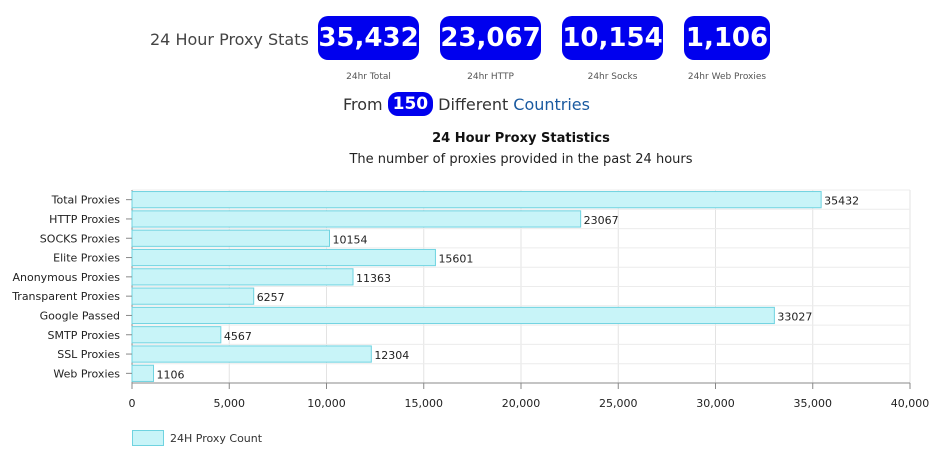 The image size is (951, 462). Describe the element at coordinates (84, 219) in the screenshot. I see `category-label: HTTP Proxies` at that location.